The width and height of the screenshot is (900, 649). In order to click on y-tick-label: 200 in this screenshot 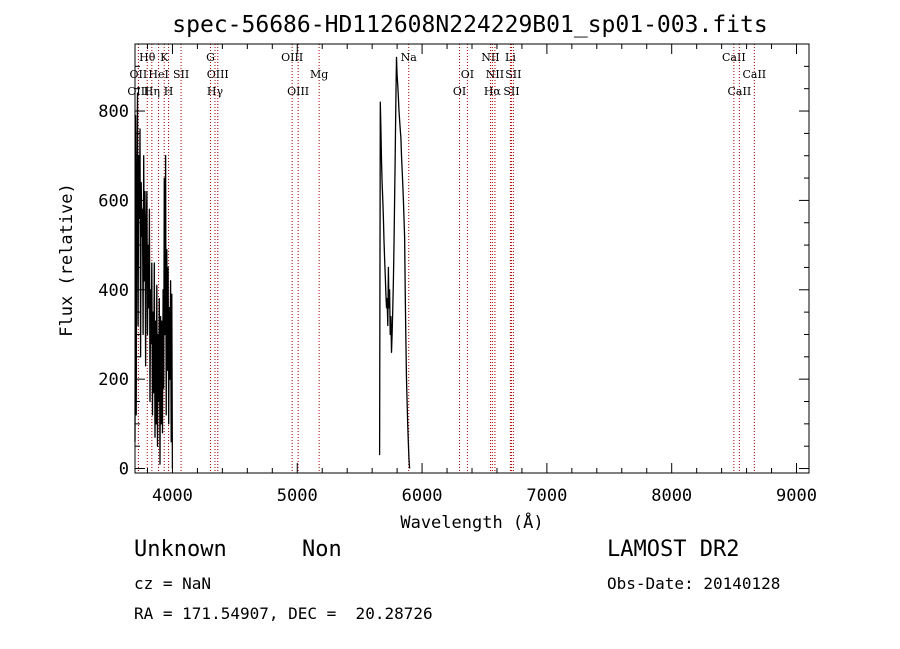, I will do `click(113, 380)`.